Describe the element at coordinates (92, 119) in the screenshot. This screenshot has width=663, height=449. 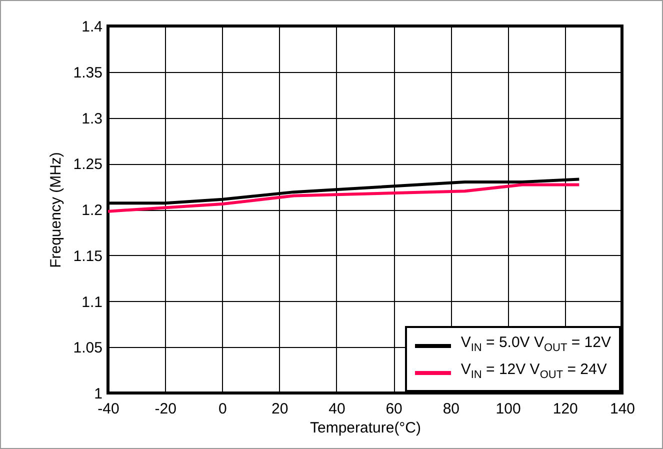
I see `y-tick-label: 1.3` at that location.